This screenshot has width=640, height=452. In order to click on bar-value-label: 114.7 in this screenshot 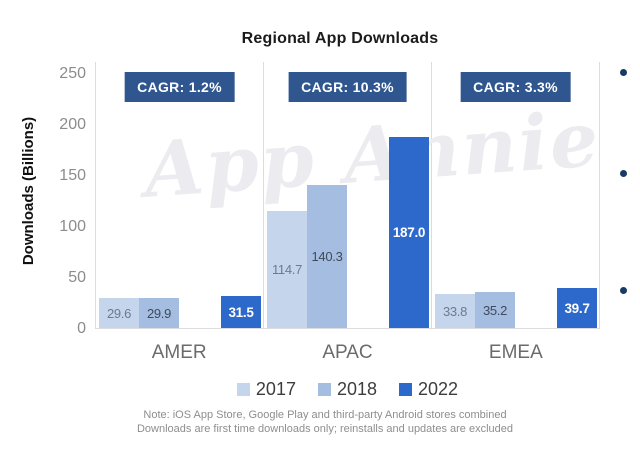, I will do `click(287, 269)`.